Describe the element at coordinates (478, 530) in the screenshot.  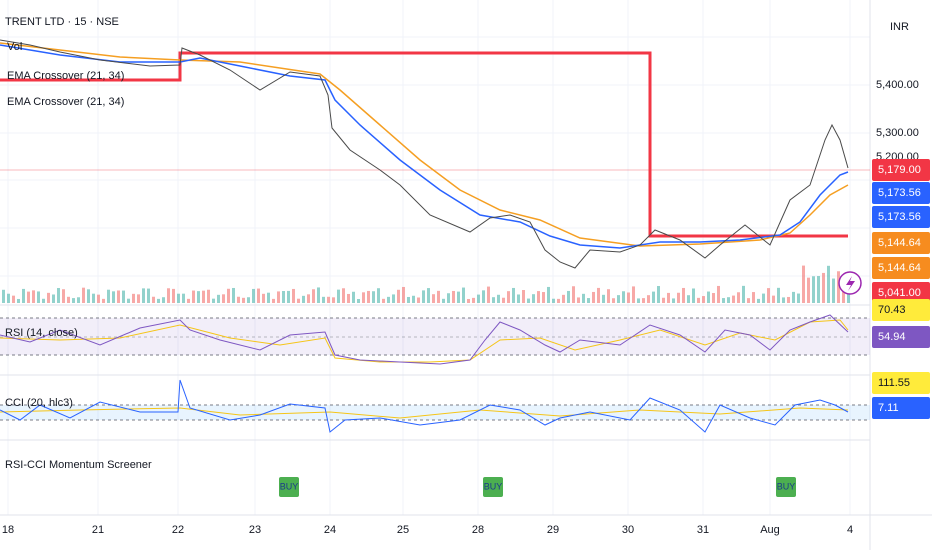
I see `time-label: 28` at that location.